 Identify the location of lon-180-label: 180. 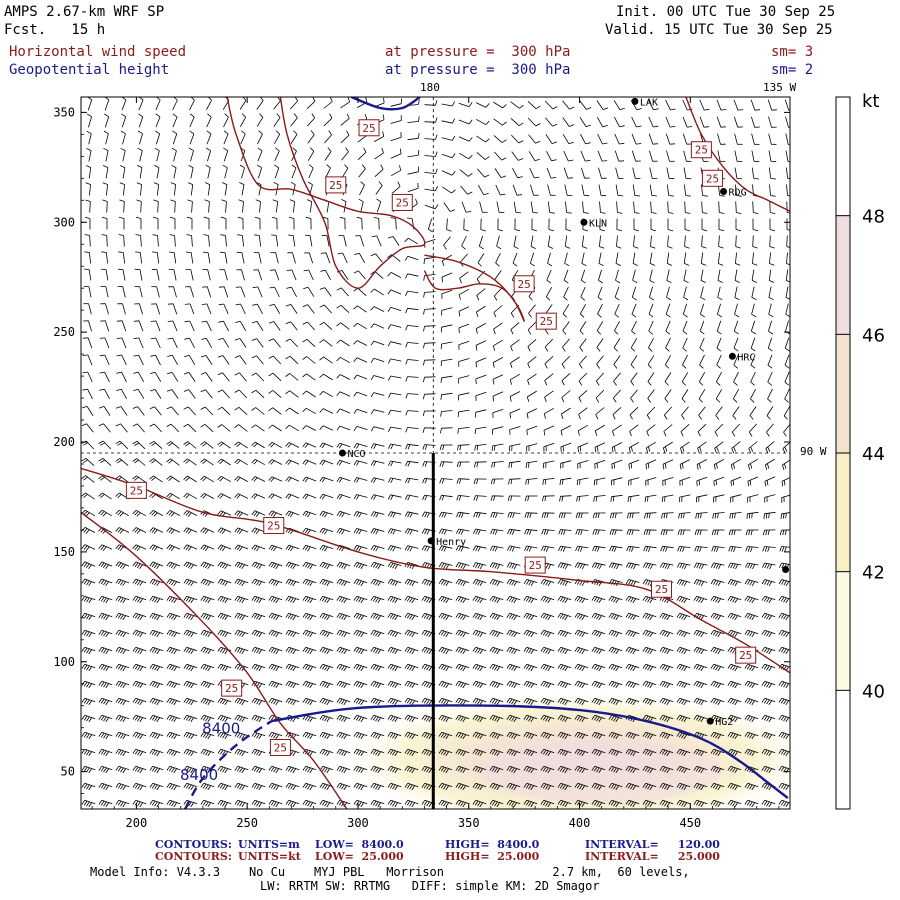
(430, 87).